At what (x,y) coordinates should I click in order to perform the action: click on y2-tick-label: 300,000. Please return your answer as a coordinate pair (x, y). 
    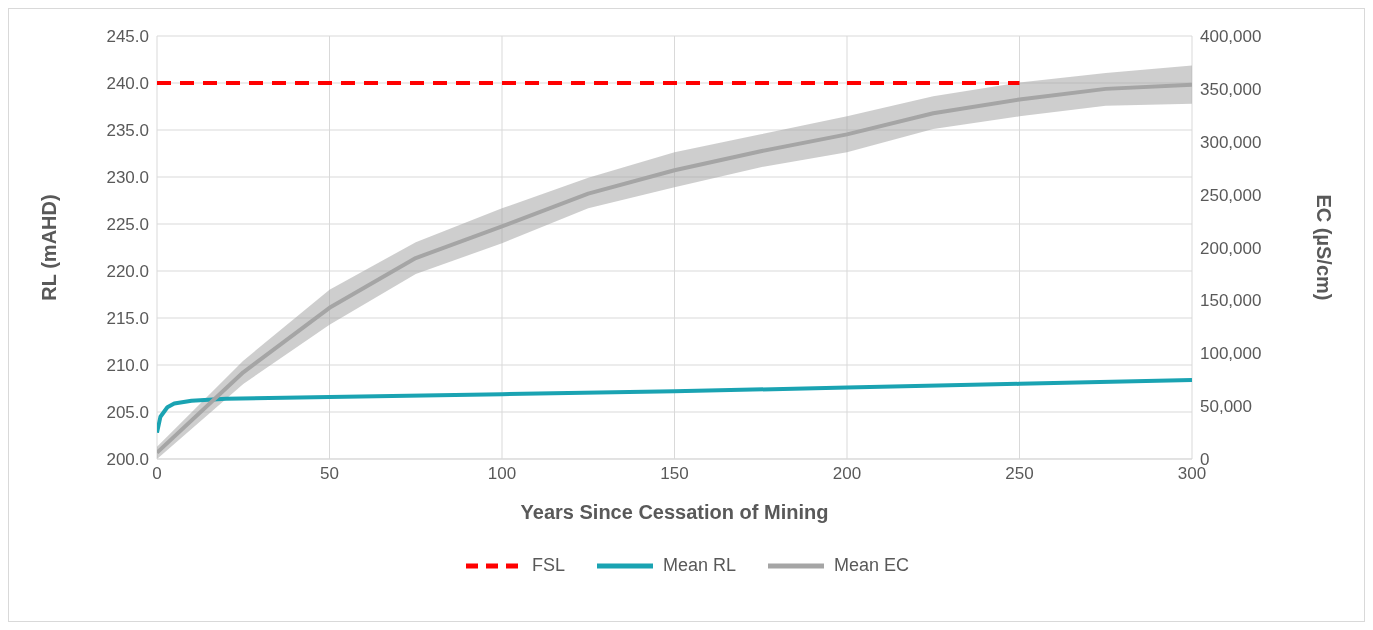
    Looking at the image, I should click on (1231, 142).